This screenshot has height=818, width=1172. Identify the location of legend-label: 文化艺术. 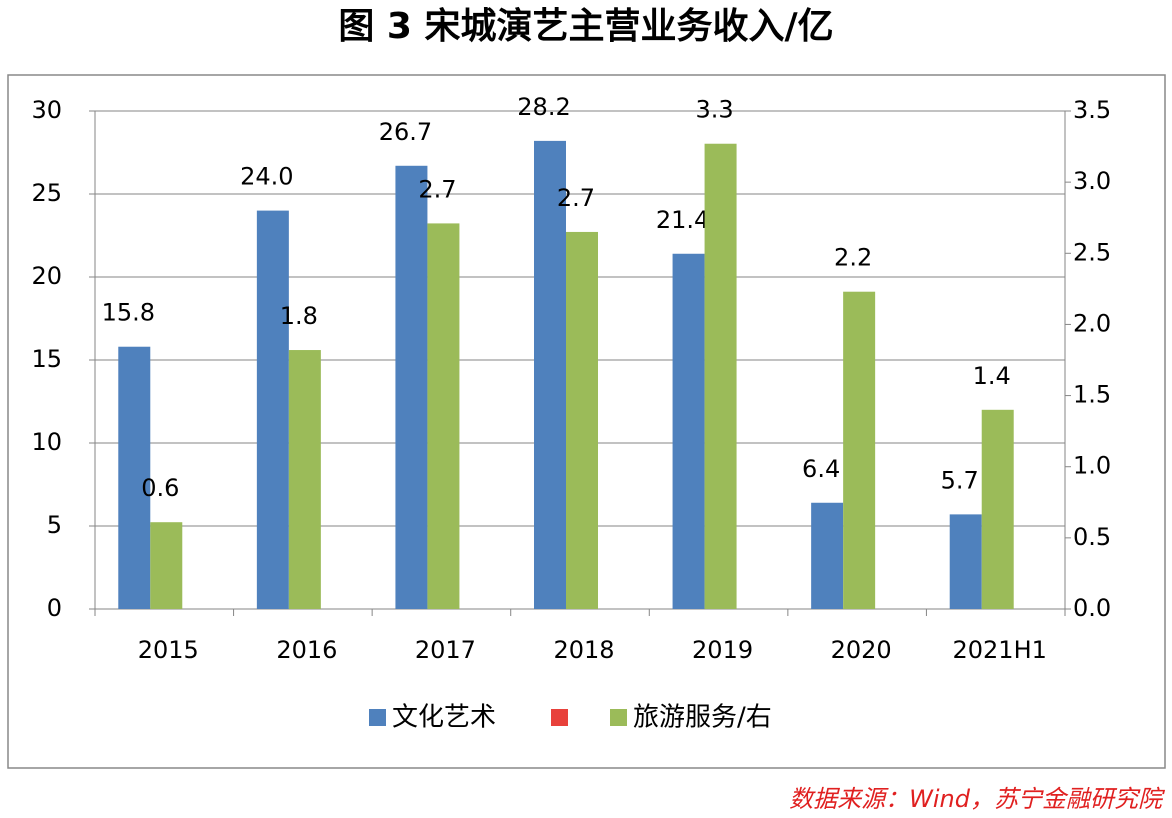
(444, 718).